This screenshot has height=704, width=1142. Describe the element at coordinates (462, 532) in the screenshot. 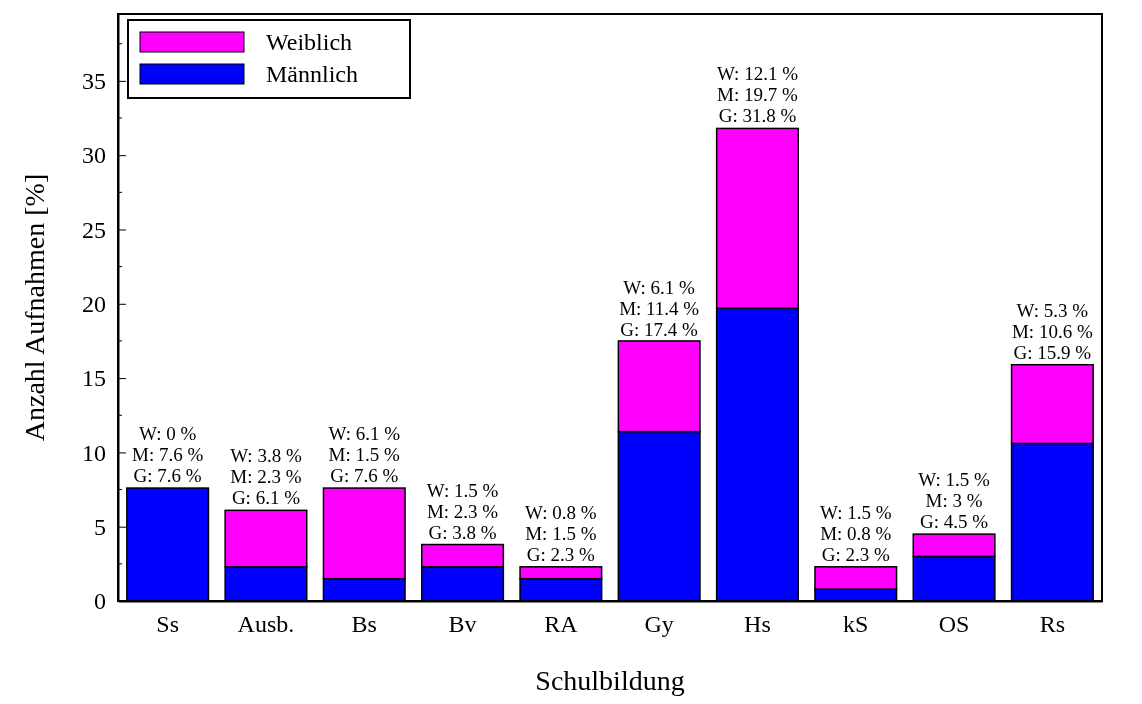

I see `annotation: G: 3.8 %` at that location.